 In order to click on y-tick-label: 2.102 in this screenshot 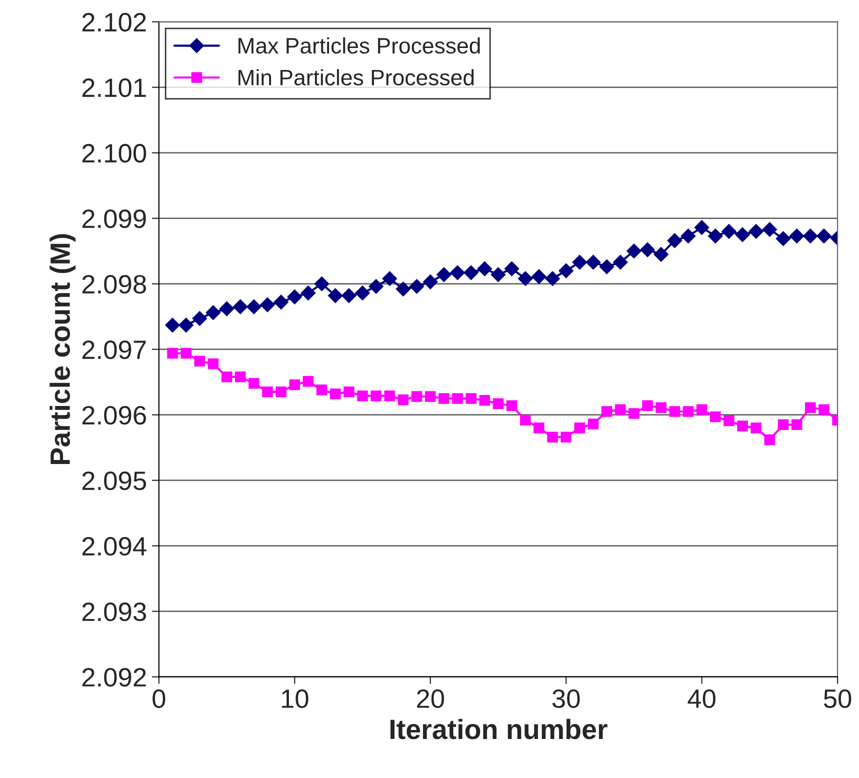, I will do `click(114, 22)`.